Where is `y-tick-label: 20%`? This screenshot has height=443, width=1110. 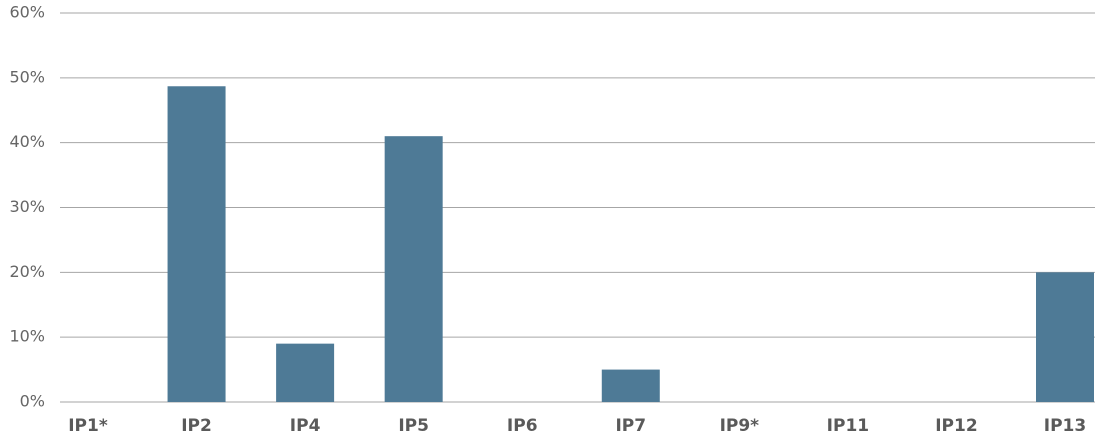 y-tick-label: 20% is located at coordinates (27, 271).